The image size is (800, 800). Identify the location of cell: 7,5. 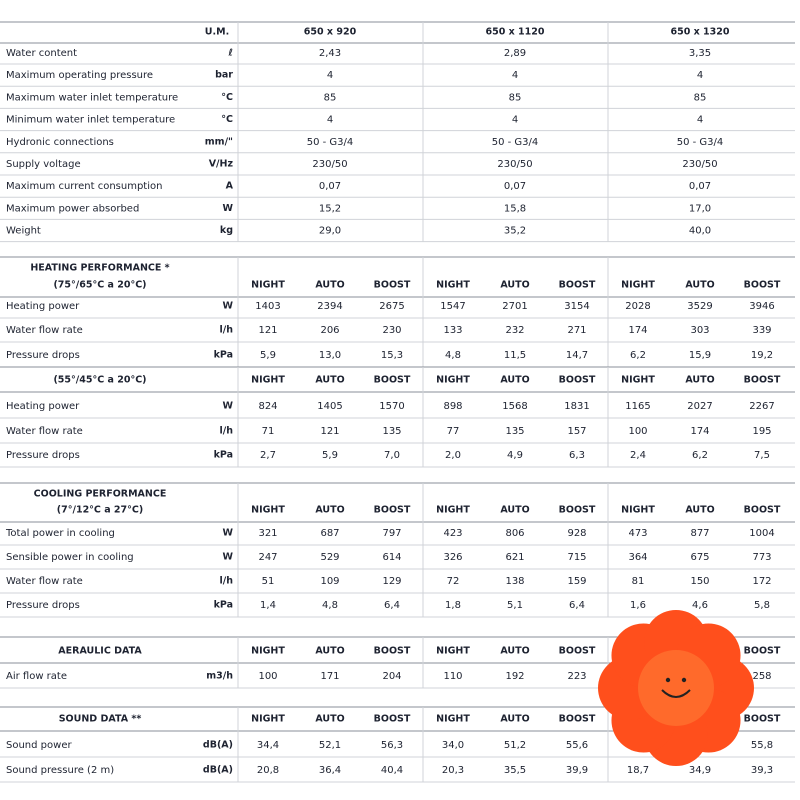
(762, 455).